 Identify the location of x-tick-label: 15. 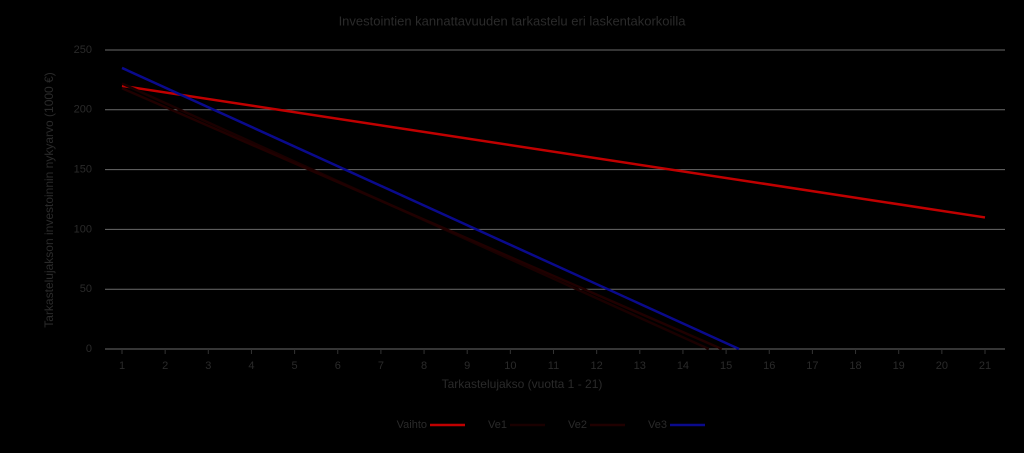
(726, 366).